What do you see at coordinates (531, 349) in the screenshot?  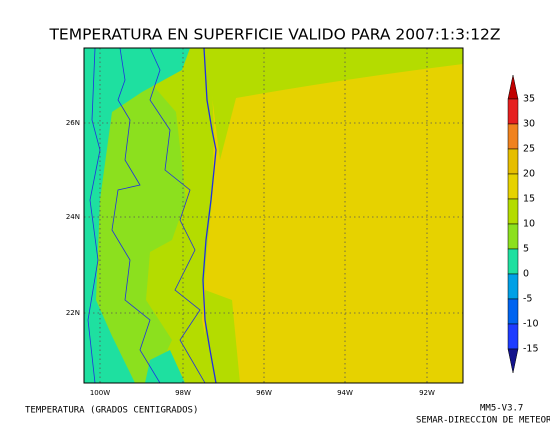 I see `colorbar-label: -15` at bounding box center [531, 349].